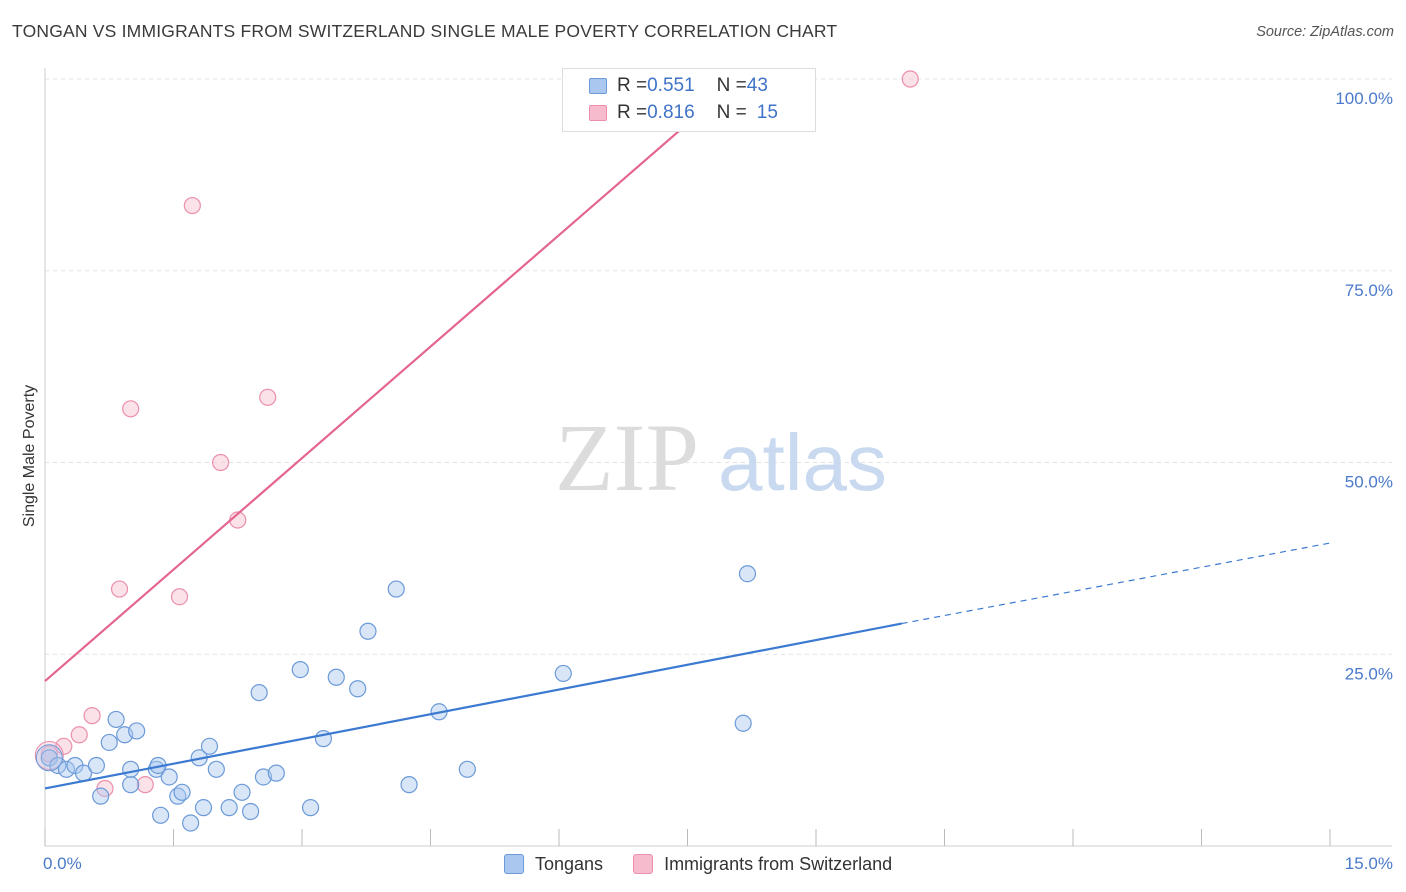 This screenshot has height=892, width=1406. I want to click on n-value: 43, so click(757, 85).